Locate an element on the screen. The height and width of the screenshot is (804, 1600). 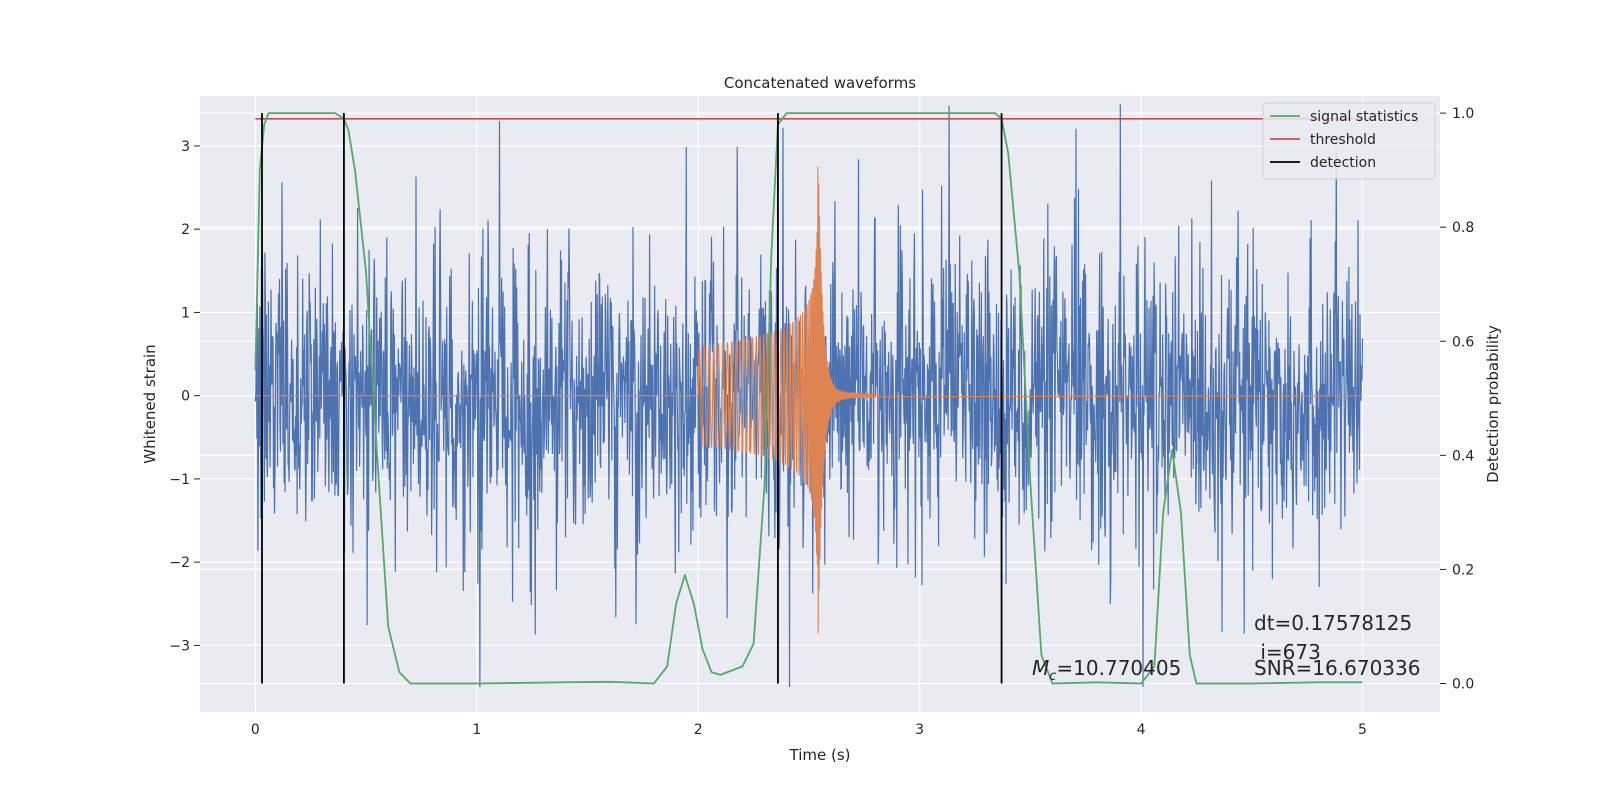
x-tick-label: 2 is located at coordinates (698, 730).